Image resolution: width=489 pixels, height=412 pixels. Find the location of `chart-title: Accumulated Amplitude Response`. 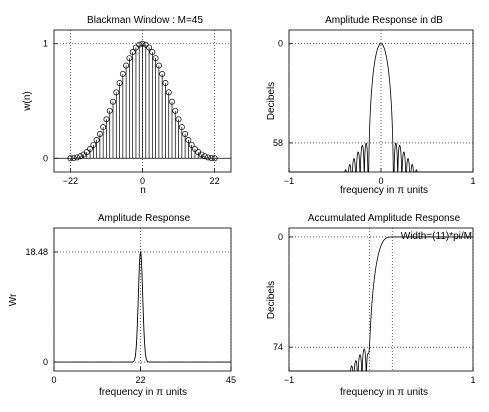

chart-title: Accumulated Amplitude Response is located at coordinates (384, 218).